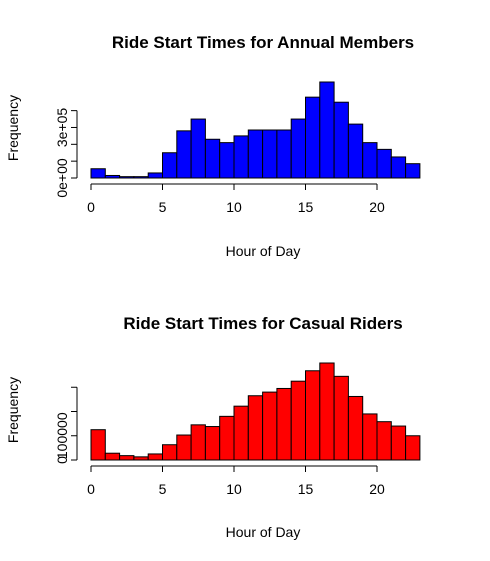 The height and width of the screenshot is (561, 490). What do you see at coordinates (62, 460) in the screenshot?
I see `y-tick-label: 0` at bounding box center [62, 460].